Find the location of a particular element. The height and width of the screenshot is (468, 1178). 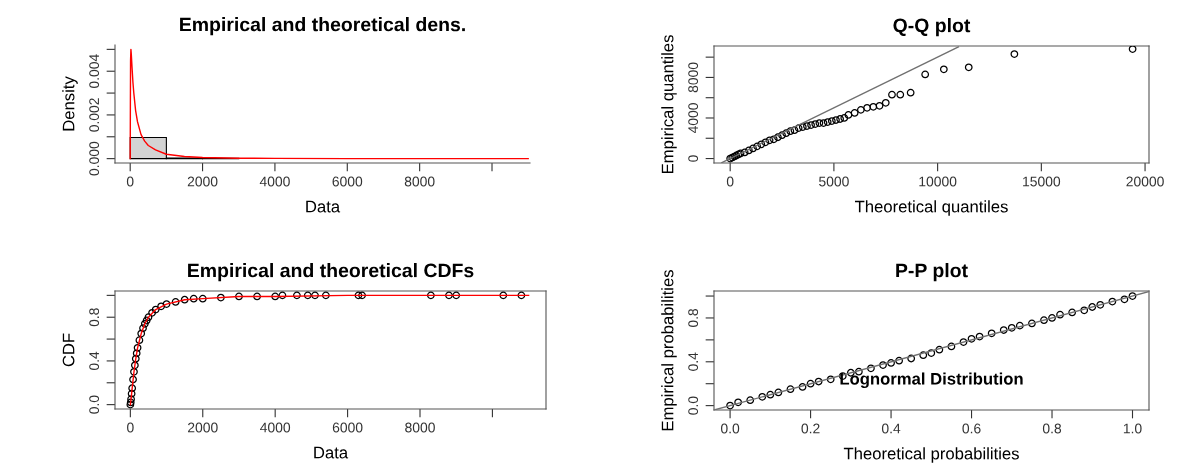

y-axis-title: Empirical probabilities is located at coordinates (669, 350).